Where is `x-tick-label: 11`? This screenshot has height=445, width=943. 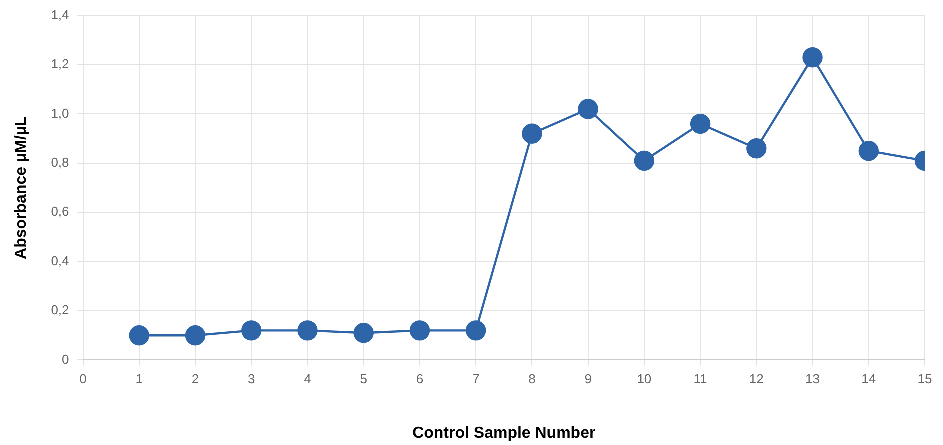
x-tick-label: 11 is located at coordinates (701, 379).